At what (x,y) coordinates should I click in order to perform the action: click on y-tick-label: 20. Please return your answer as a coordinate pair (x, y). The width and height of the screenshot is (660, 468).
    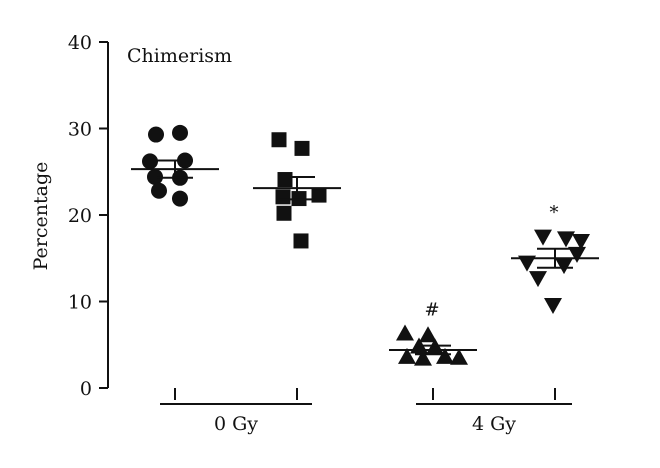
    Looking at the image, I should click on (80, 216).